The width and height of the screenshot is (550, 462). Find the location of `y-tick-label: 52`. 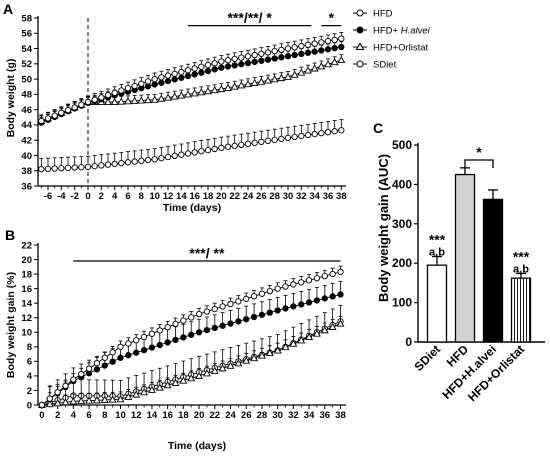

y-tick-label: 52 is located at coordinates (26, 64).